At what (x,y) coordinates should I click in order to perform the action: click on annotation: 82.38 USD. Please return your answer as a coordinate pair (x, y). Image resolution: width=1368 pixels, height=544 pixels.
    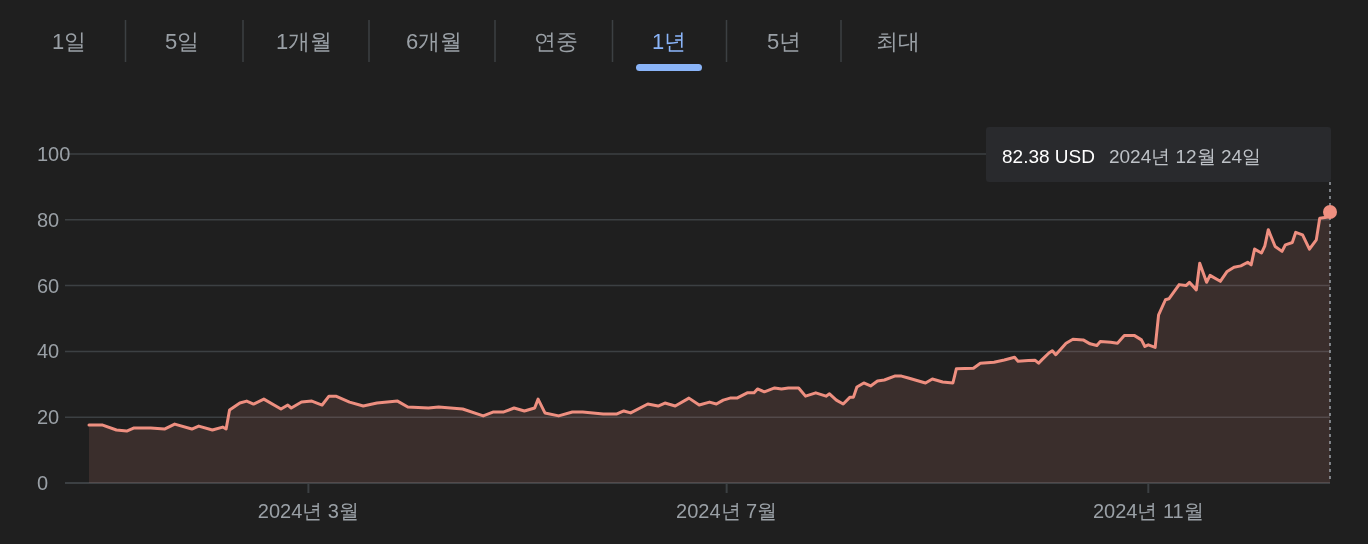
    Looking at the image, I should click on (1048, 156).